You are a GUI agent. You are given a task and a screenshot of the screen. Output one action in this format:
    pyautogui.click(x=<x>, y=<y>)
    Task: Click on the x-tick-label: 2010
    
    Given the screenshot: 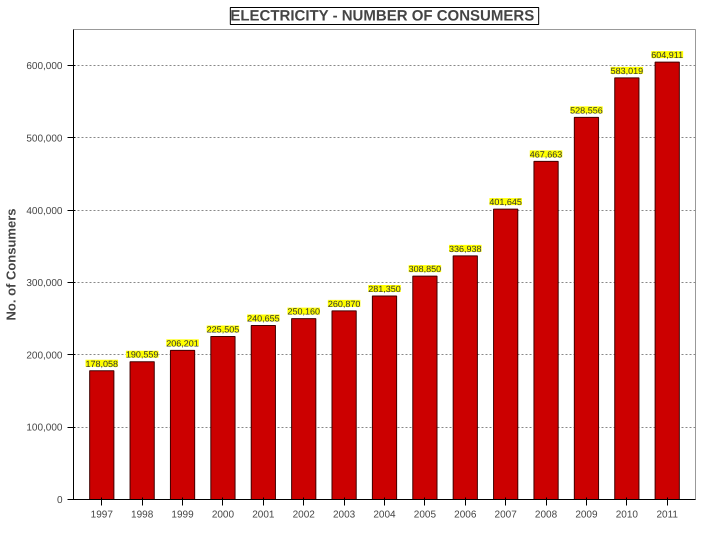 What is the action you would take?
    pyautogui.click(x=627, y=515)
    